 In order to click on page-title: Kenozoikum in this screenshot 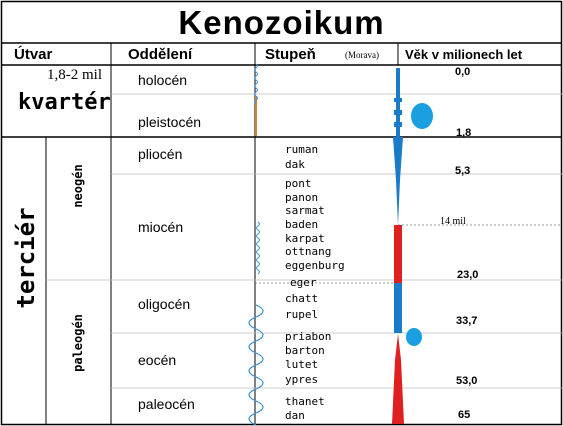, I will do `click(281, 22)`.